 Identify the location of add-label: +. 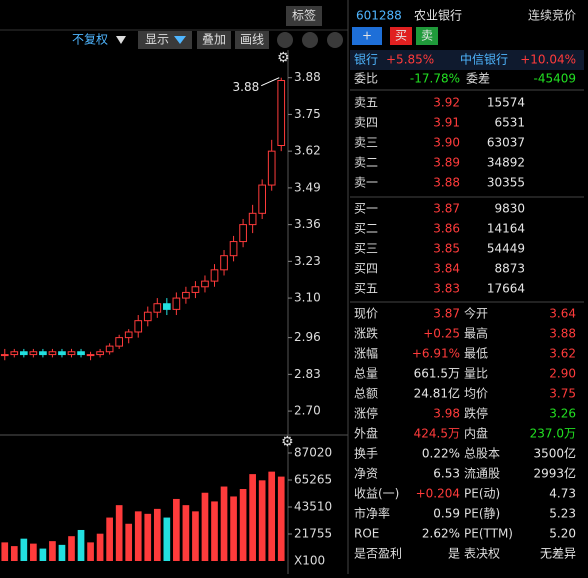
(367, 36).